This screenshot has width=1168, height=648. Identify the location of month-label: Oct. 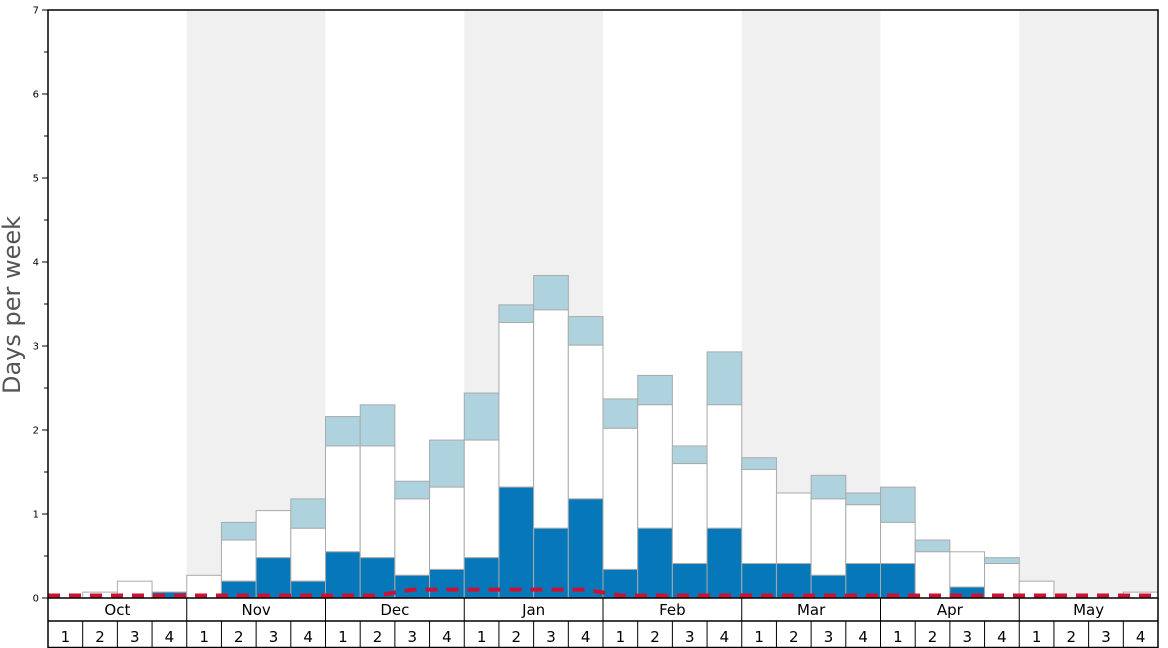
(117, 610).